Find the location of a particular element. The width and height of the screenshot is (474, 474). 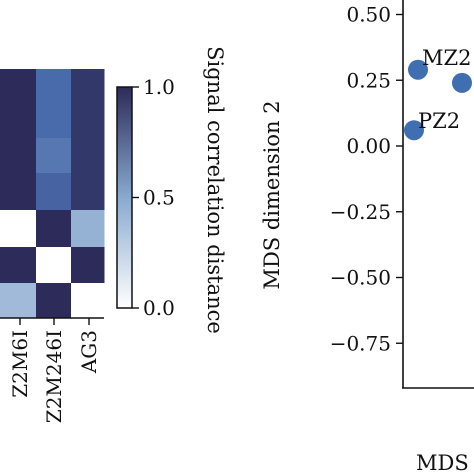

colorbar-ticks: 0.0 0.5 1.0 is located at coordinates (153, 197).